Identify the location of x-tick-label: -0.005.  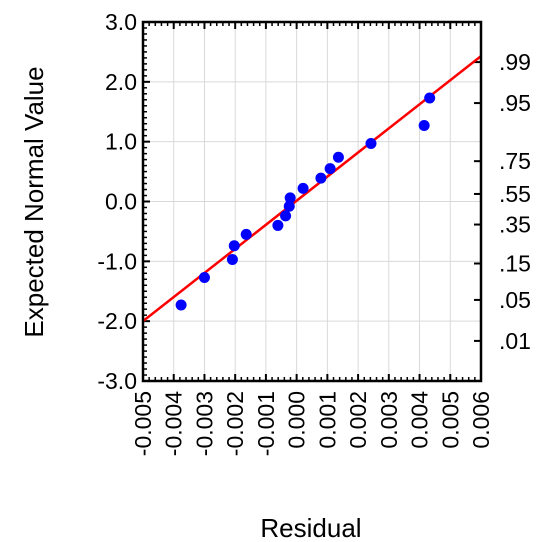
(143, 423).